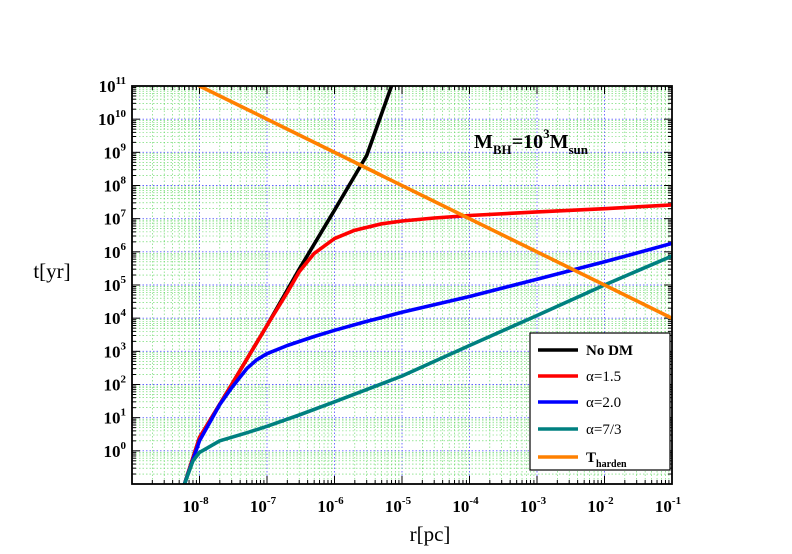 The image size is (792, 554). What do you see at coordinates (112, 118) in the screenshot?
I see `y-tick-label: 10¹⁰` at bounding box center [112, 118].